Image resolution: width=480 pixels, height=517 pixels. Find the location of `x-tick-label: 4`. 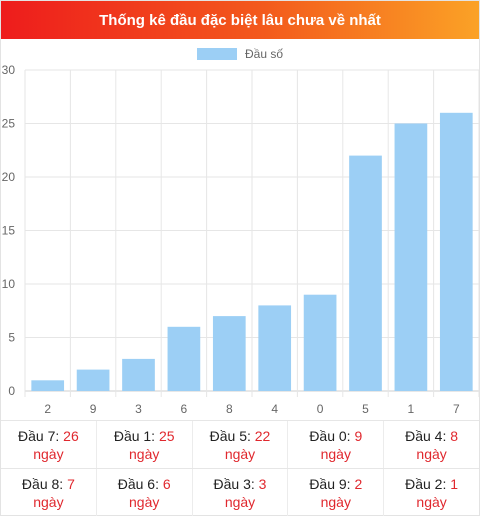

x-tick-label: 4 is located at coordinates (274, 409).